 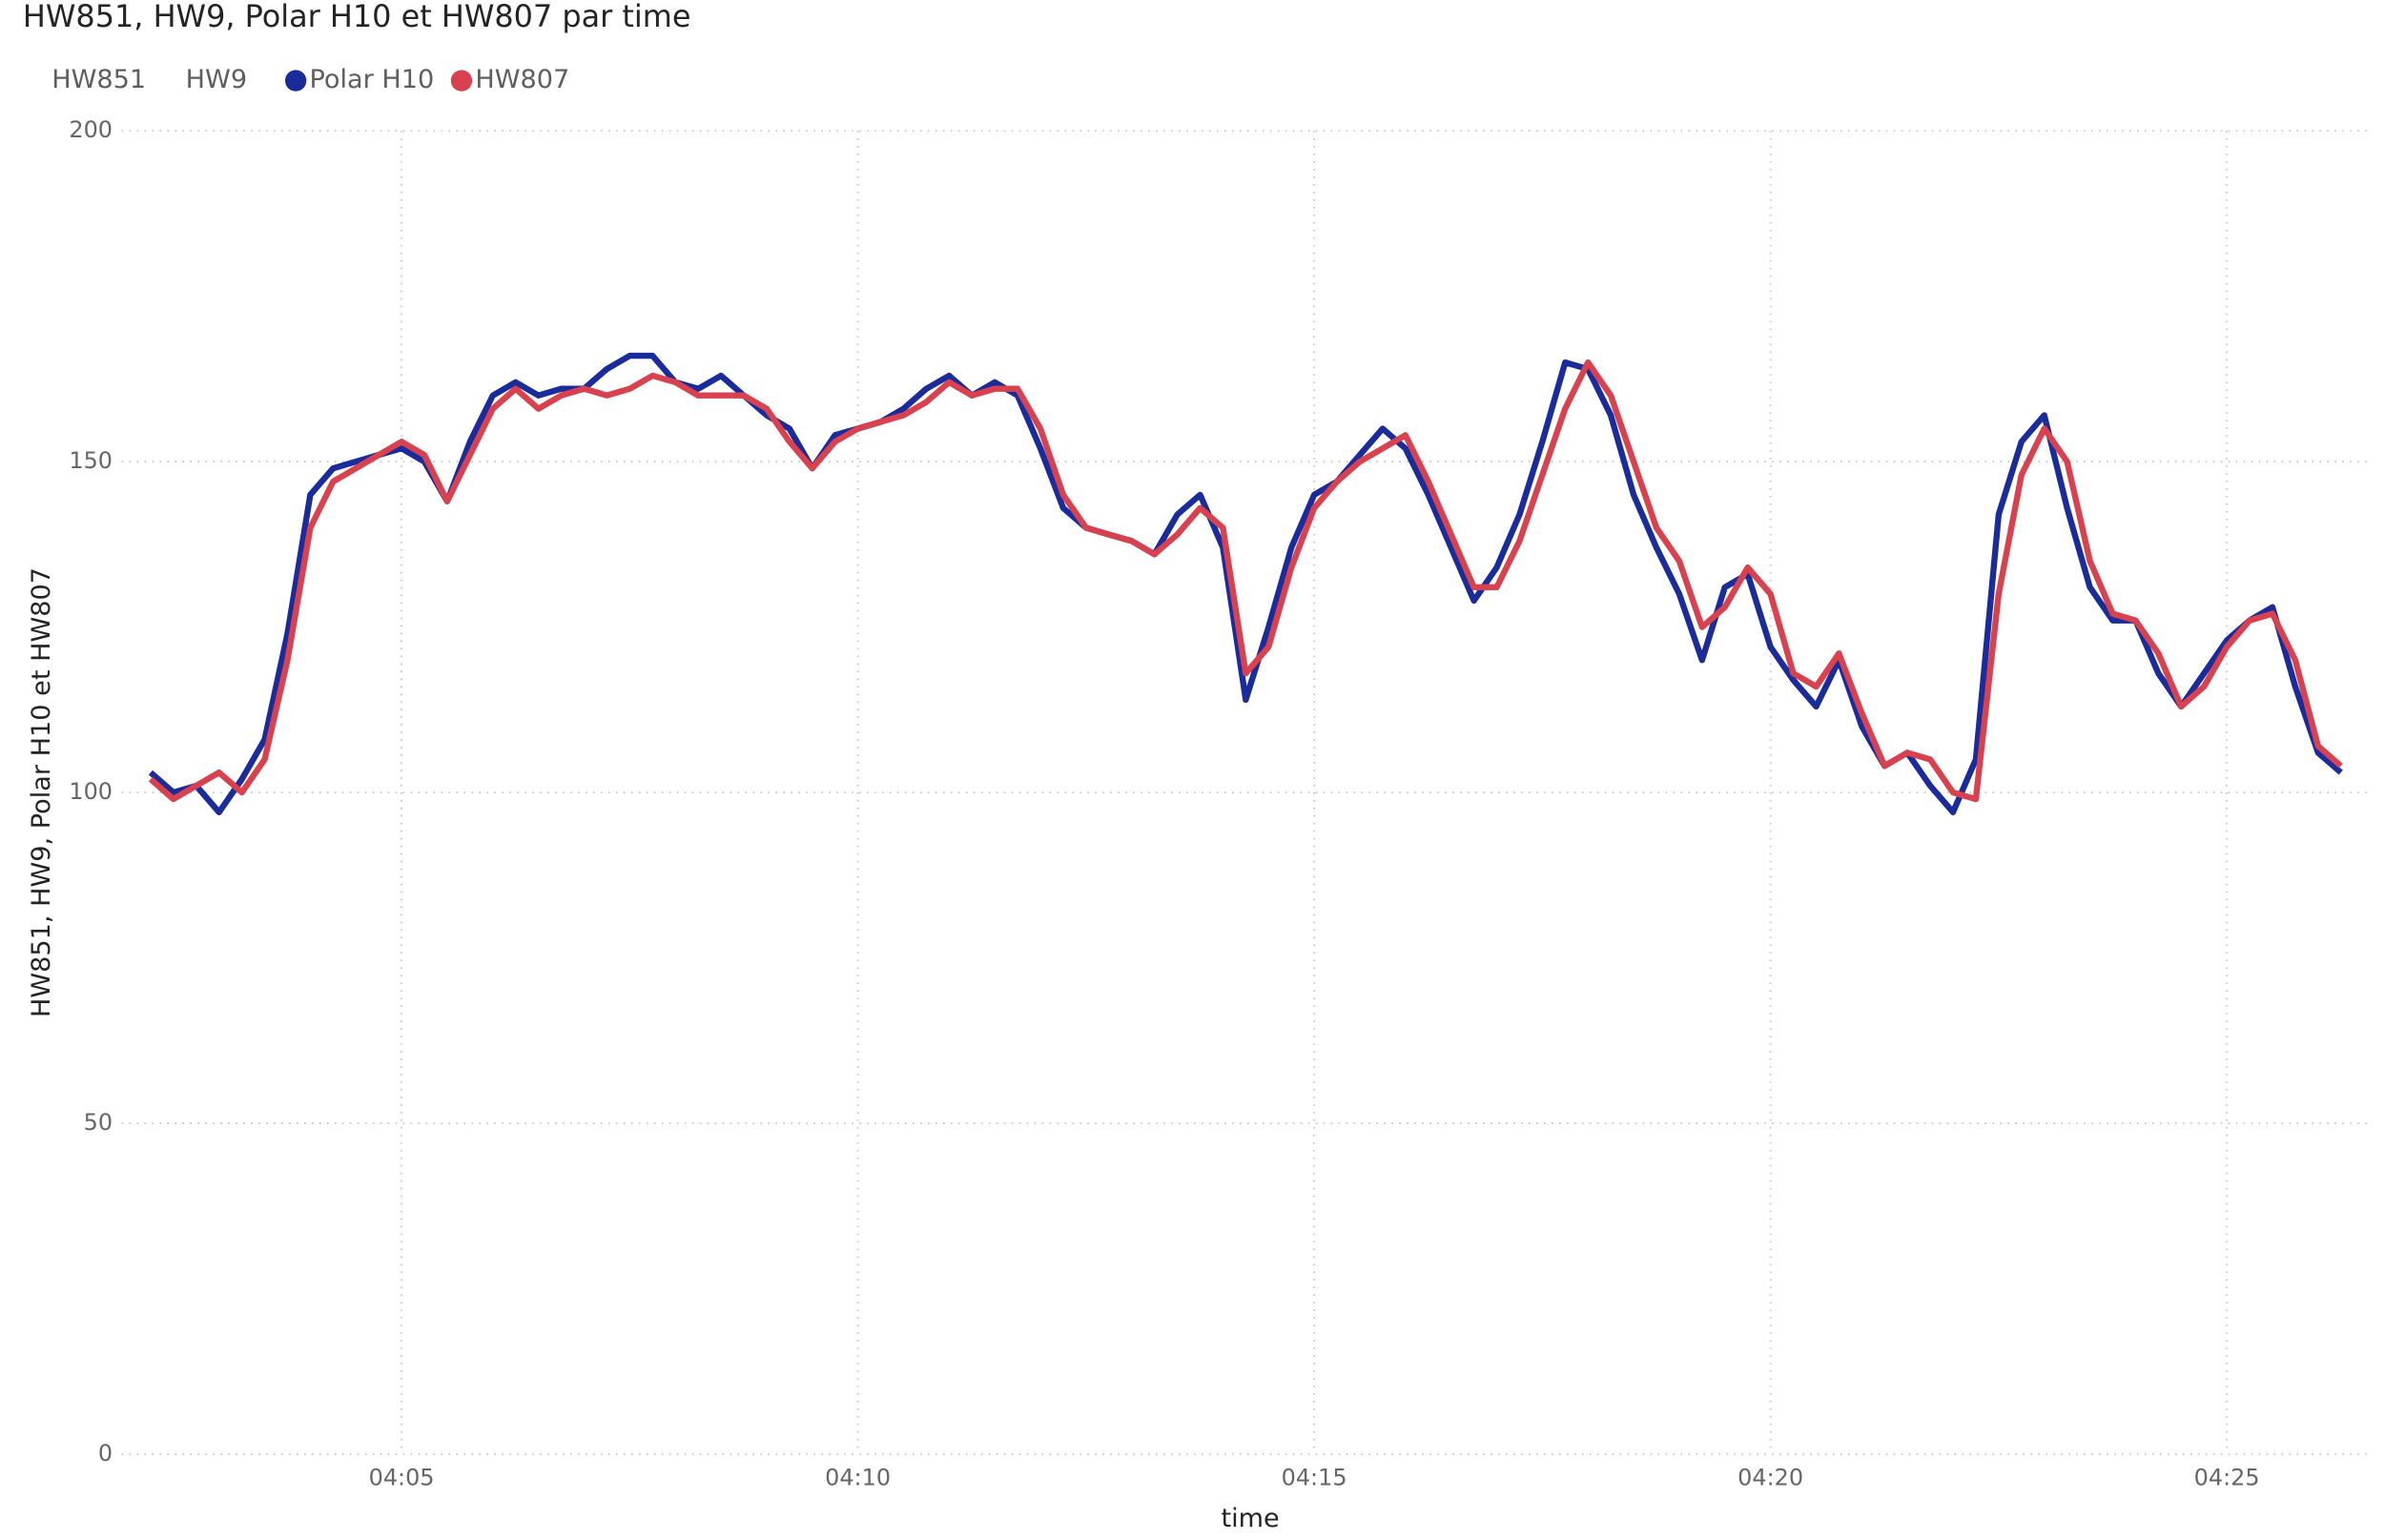 What do you see at coordinates (91, 460) in the screenshot?
I see `y-tick-label: 150` at bounding box center [91, 460].